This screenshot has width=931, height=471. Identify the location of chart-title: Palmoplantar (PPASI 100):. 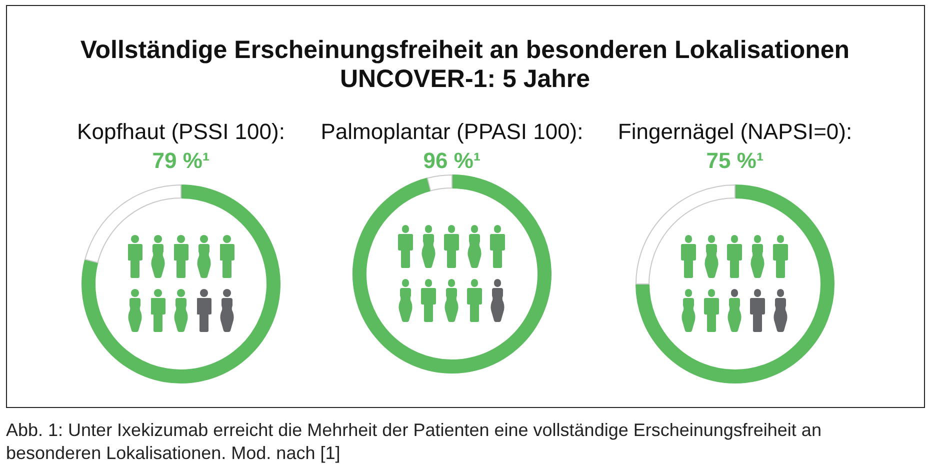
(451, 131).